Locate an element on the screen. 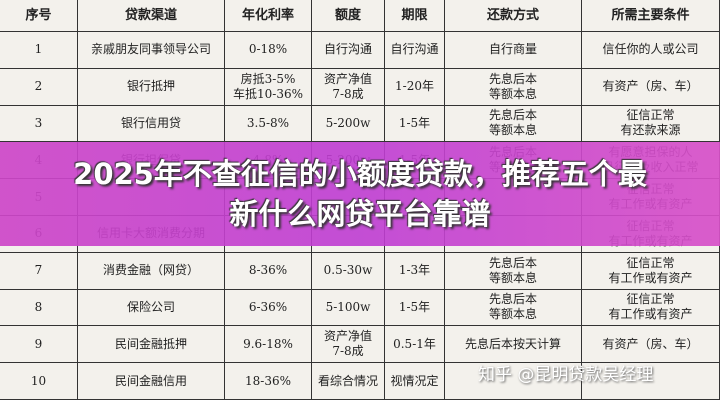  cell-line: 有还款来源 is located at coordinates (650, 130).